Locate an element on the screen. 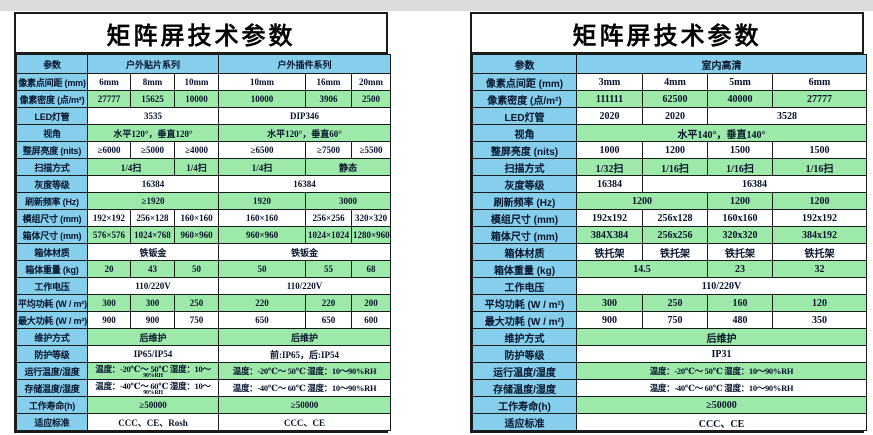  value-cell: 650 is located at coordinates (262, 320).